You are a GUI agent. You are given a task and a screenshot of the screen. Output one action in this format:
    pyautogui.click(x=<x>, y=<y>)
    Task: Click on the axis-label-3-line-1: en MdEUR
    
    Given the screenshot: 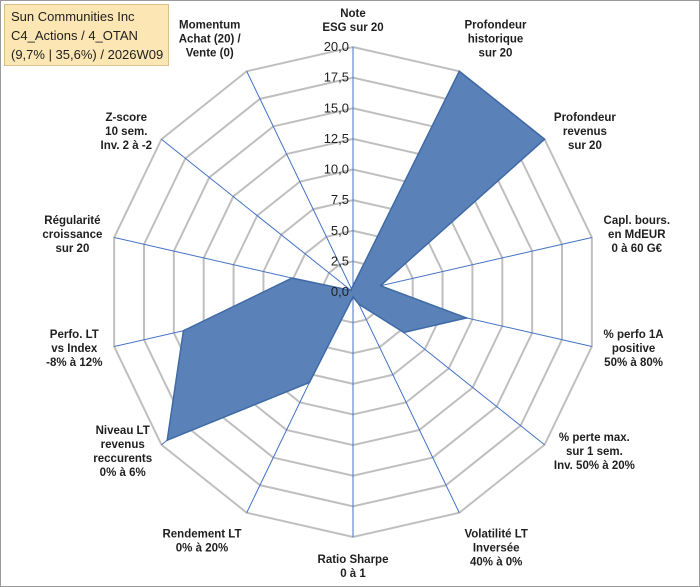 What is the action you would take?
    pyautogui.click(x=637, y=235)
    